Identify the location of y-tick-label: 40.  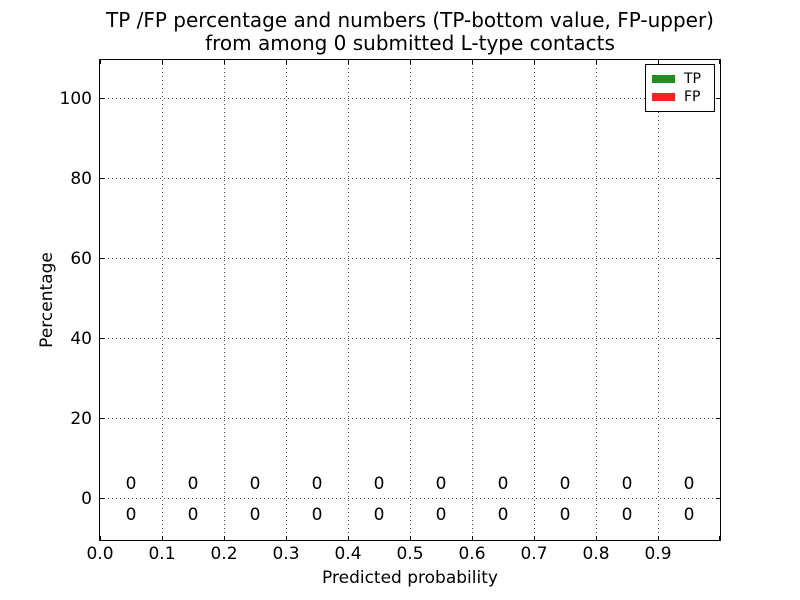
(81, 339).